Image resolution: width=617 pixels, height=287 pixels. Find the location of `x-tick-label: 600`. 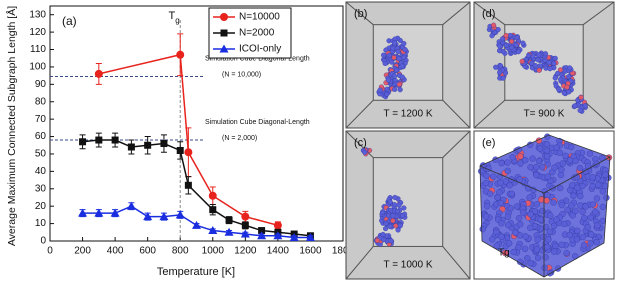

x-tick-label: 600 is located at coordinates (147, 251).